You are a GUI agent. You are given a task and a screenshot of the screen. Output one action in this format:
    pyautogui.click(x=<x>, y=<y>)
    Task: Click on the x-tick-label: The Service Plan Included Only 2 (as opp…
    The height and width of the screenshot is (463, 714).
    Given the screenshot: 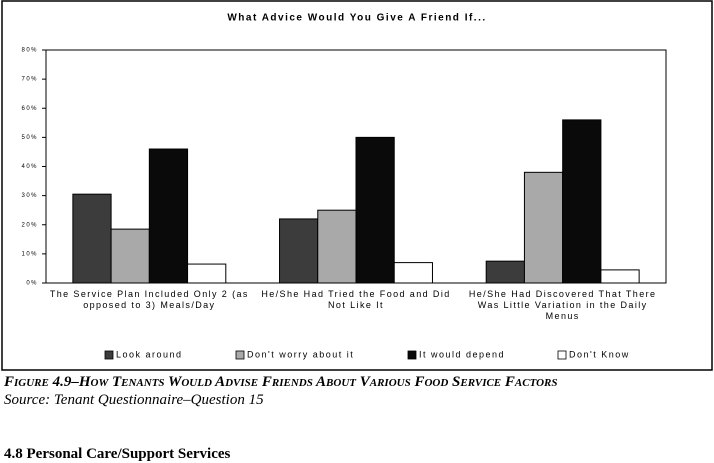 What is the action you would take?
    pyautogui.click(x=149, y=299)
    